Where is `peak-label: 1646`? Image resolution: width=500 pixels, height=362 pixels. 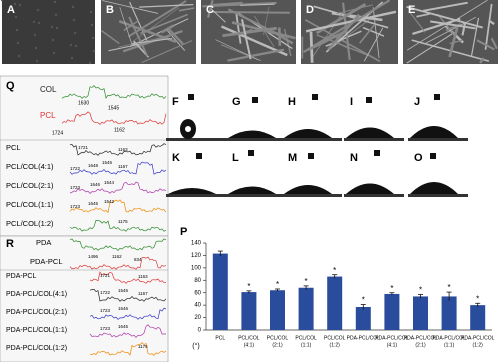 peak-label: 1646 is located at coordinates (123, 308).